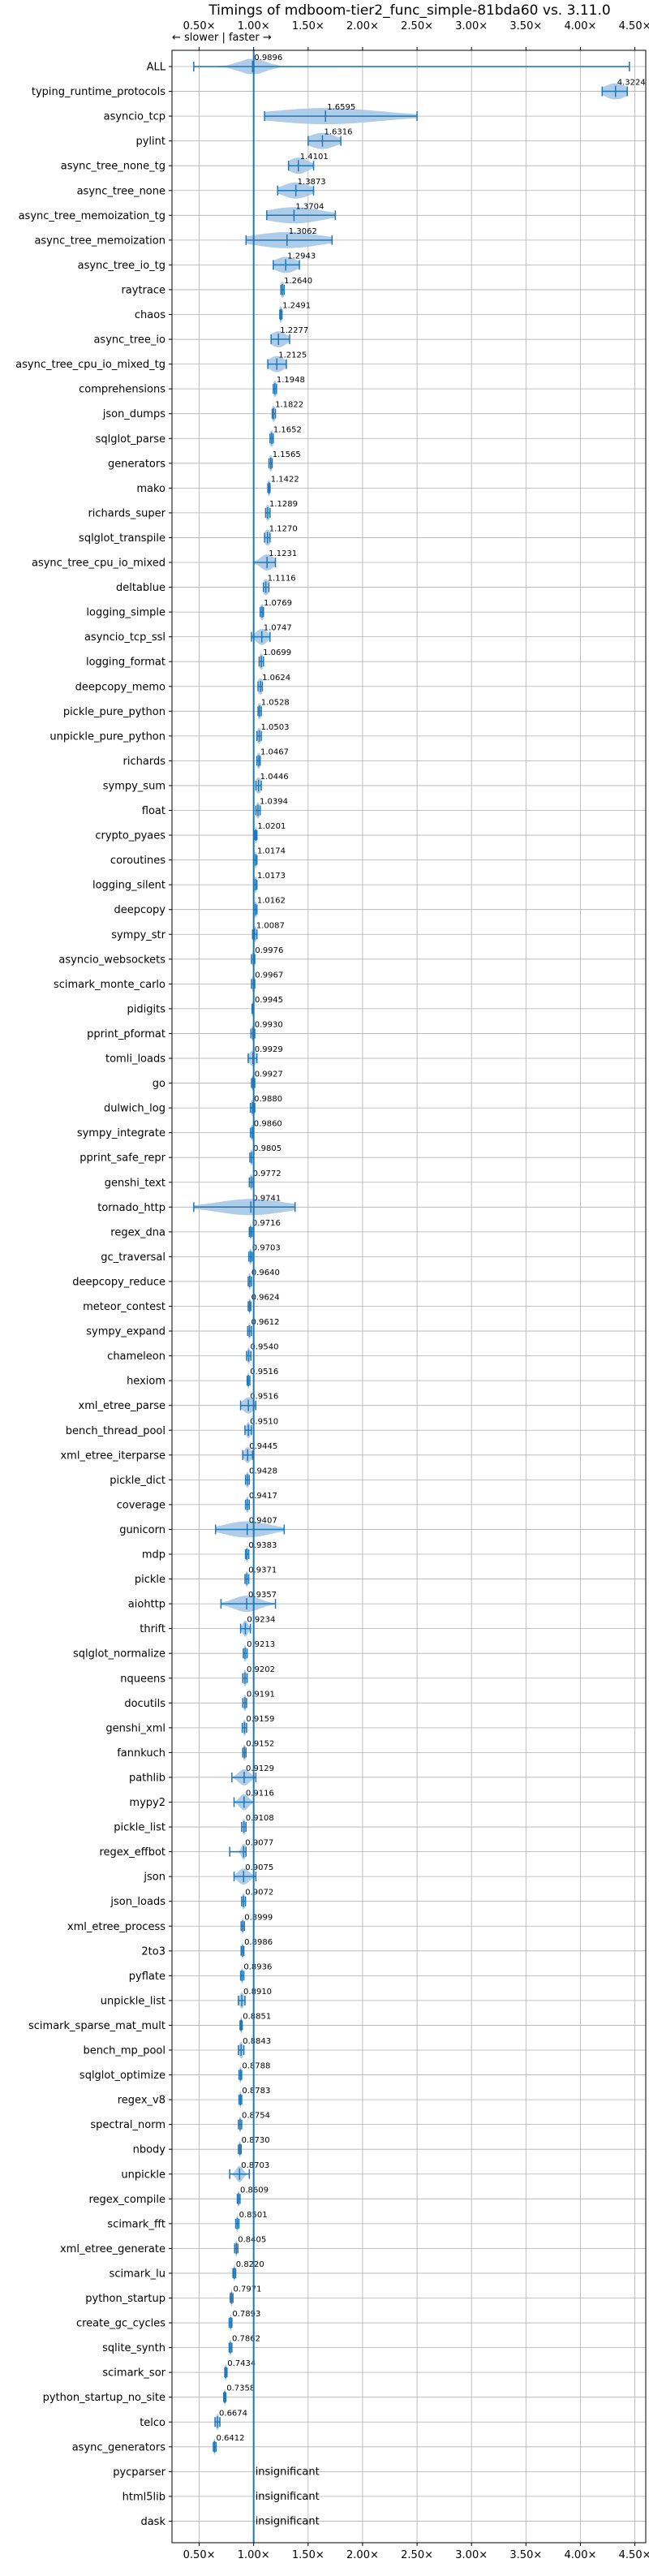  I want to click on x-tick-label-bottom: 2.00×, so click(362, 2555).